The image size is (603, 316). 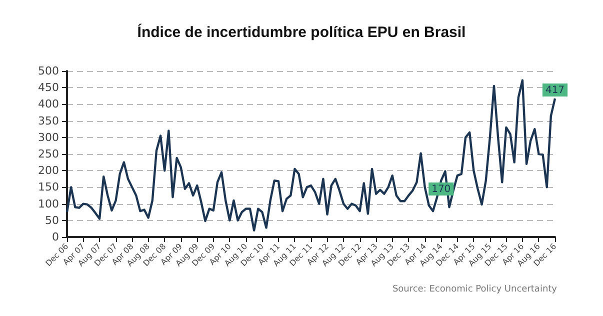 I want to click on y-tick-label: 300, so click(x=48, y=137).